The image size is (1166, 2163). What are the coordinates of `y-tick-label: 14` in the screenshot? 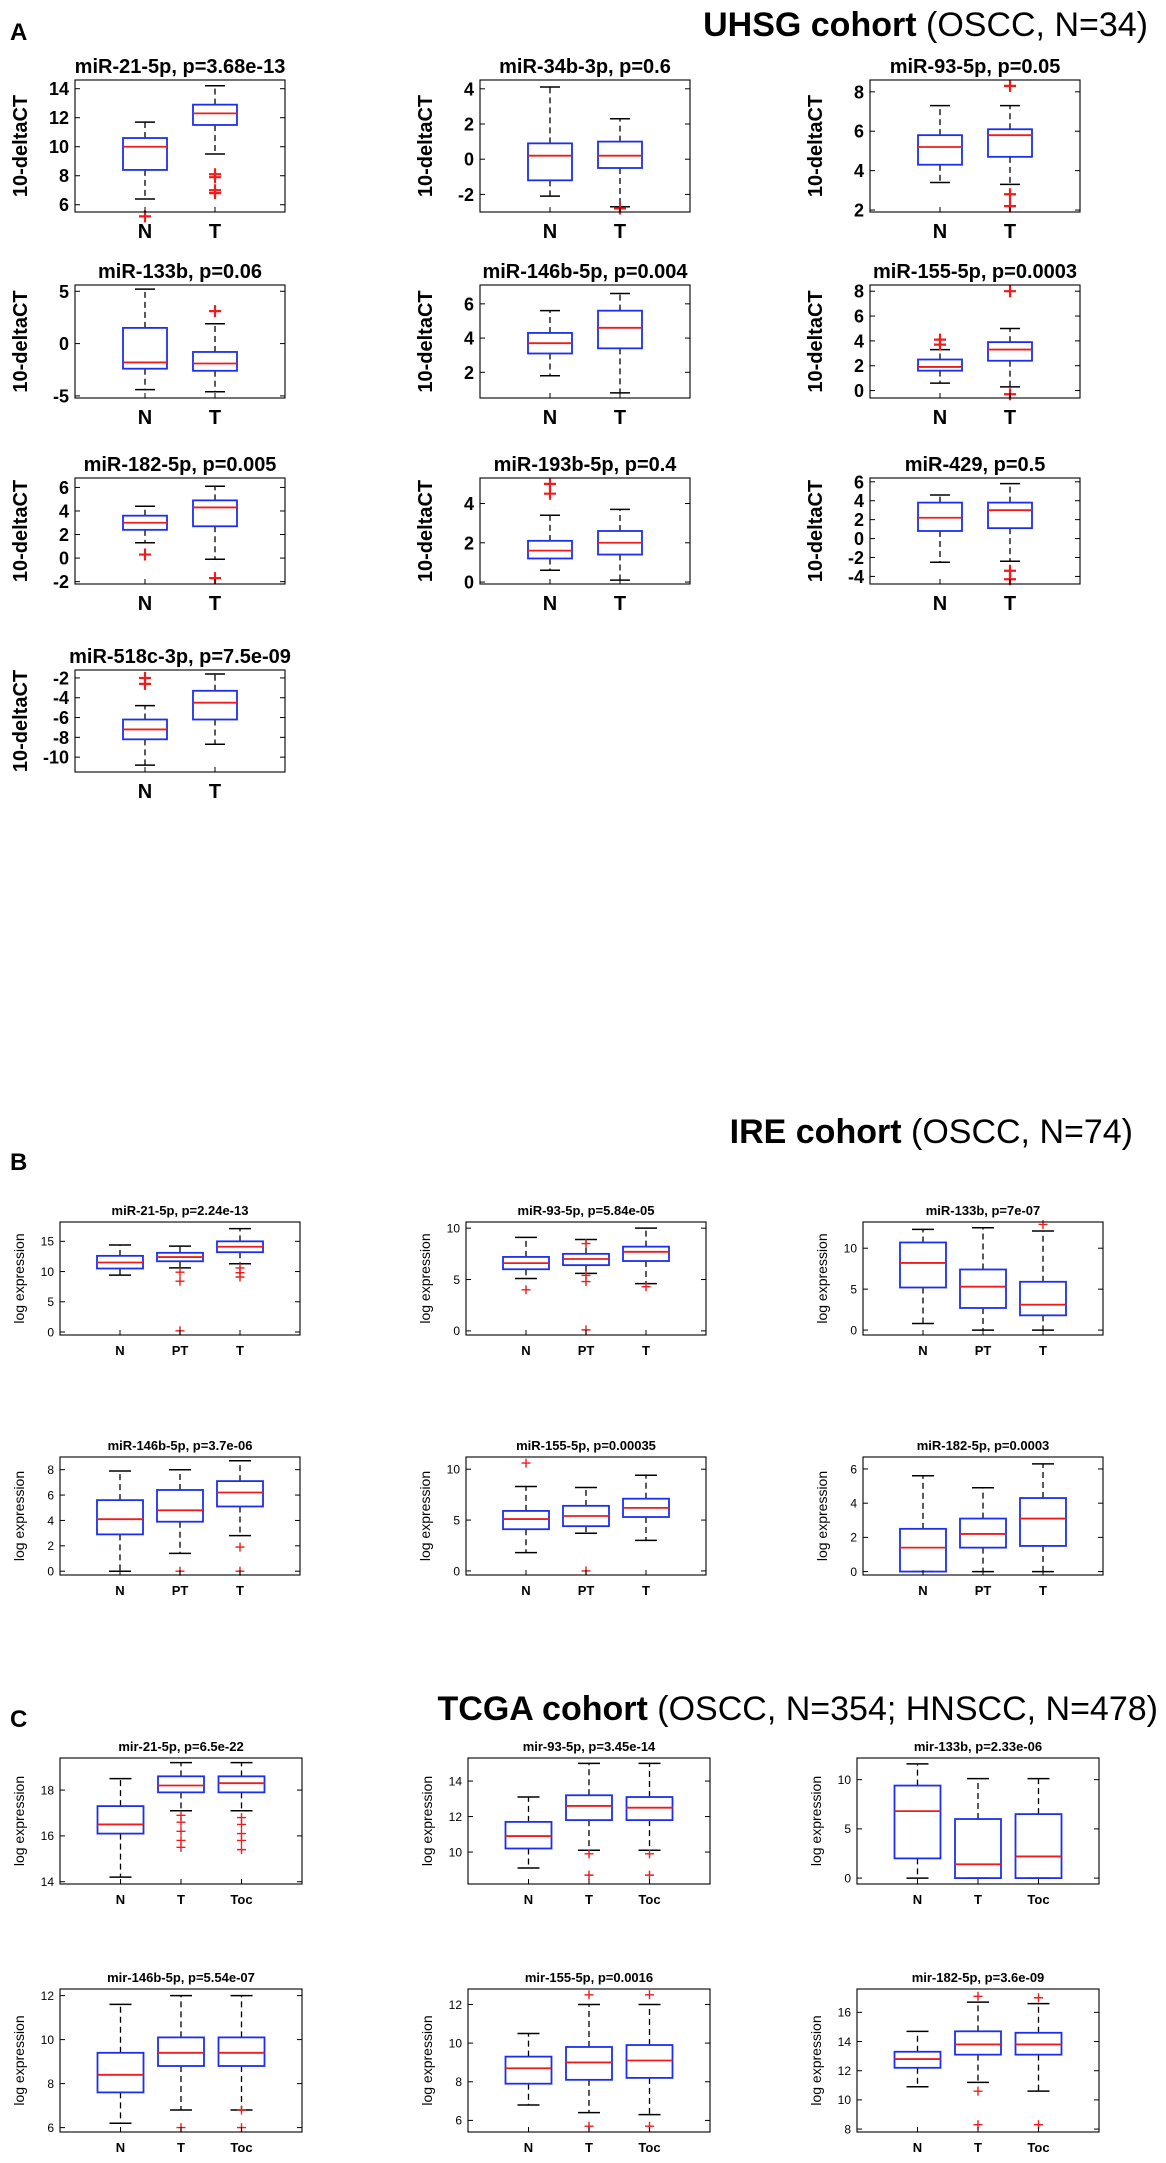 It's located at (48, 1882).